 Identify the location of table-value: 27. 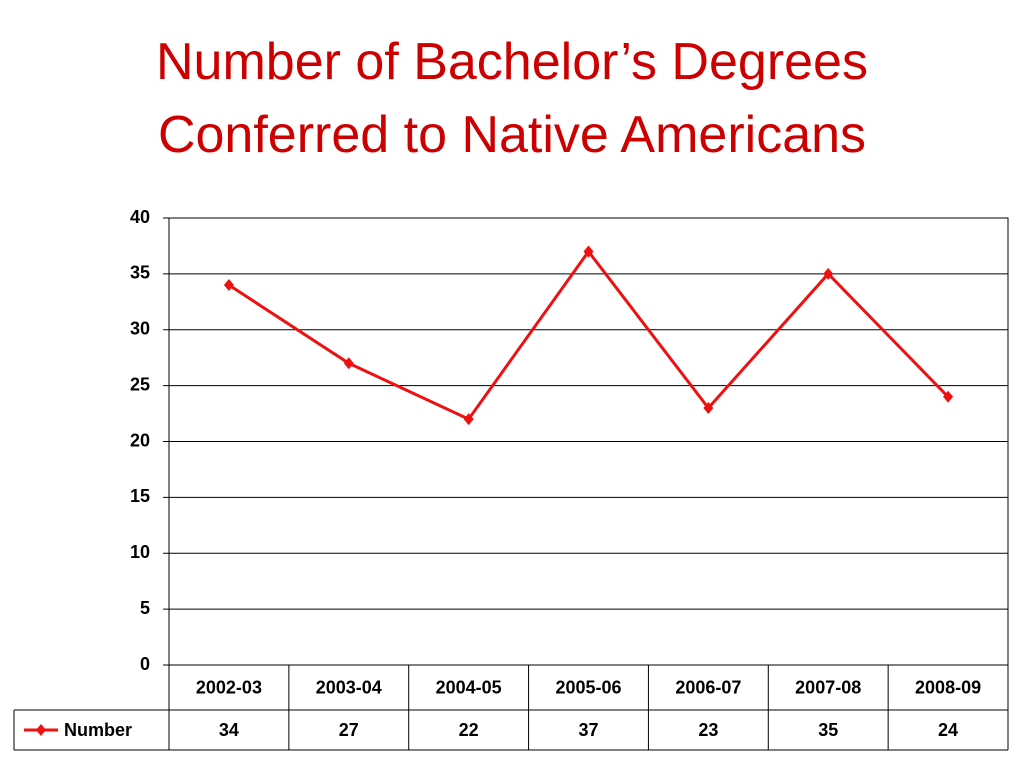
(349, 730).